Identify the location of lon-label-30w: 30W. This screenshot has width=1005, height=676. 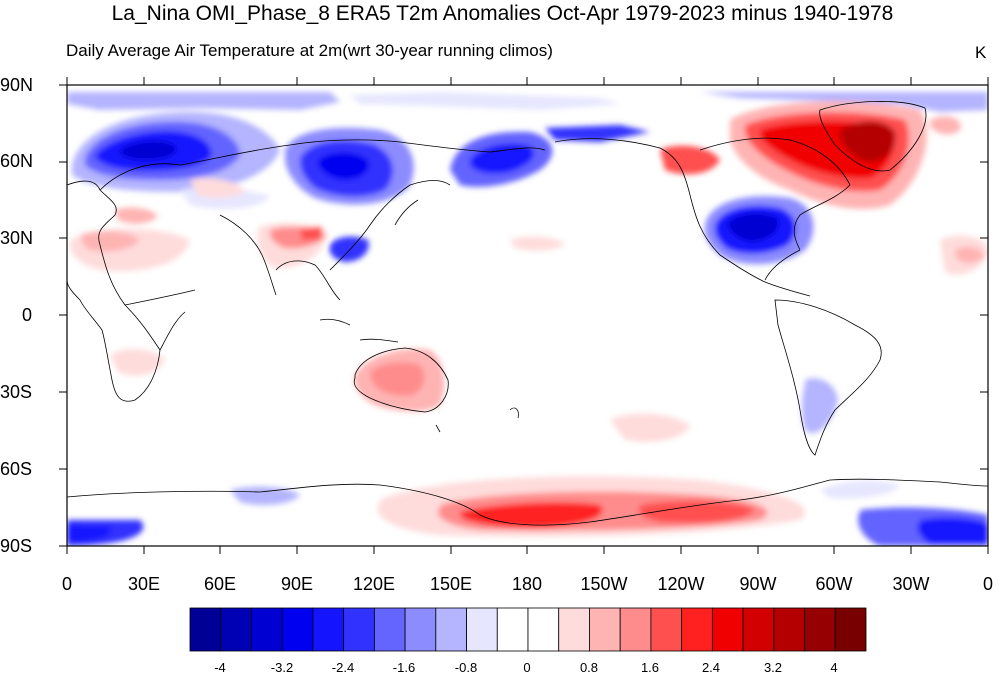
(911, 584).